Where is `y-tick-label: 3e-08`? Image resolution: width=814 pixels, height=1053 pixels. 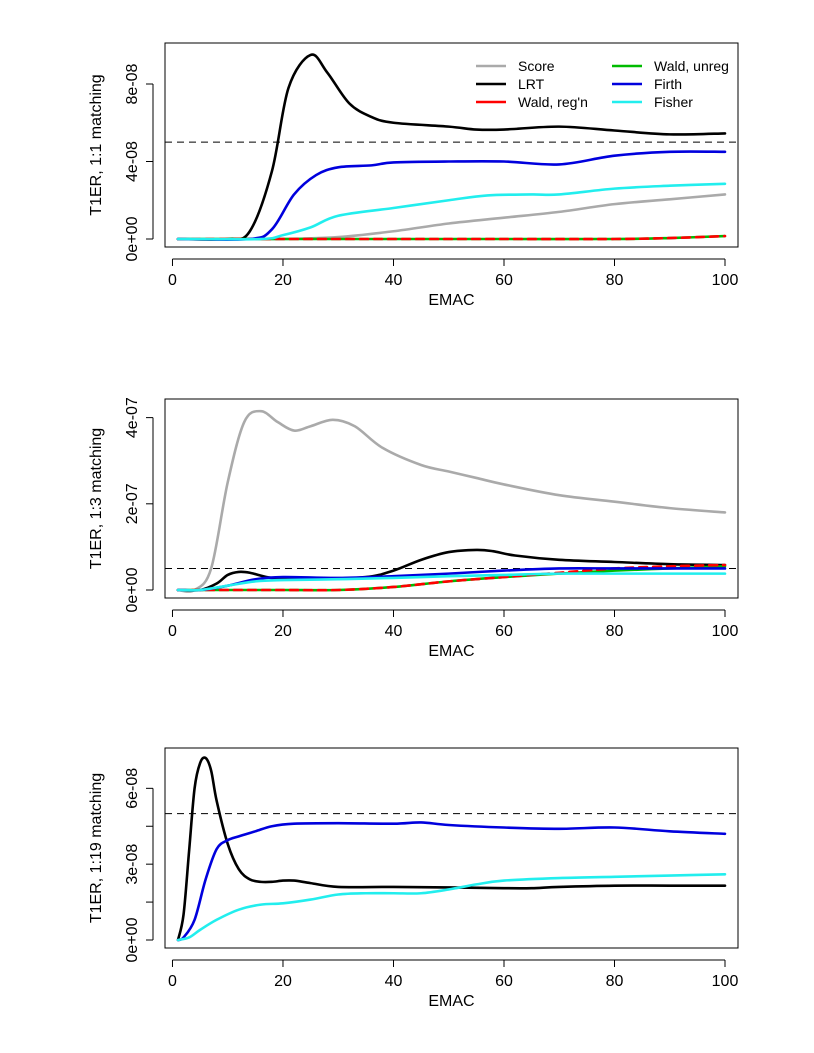
y-tick-label: 3e-08 is located at coordinates (132, 864).